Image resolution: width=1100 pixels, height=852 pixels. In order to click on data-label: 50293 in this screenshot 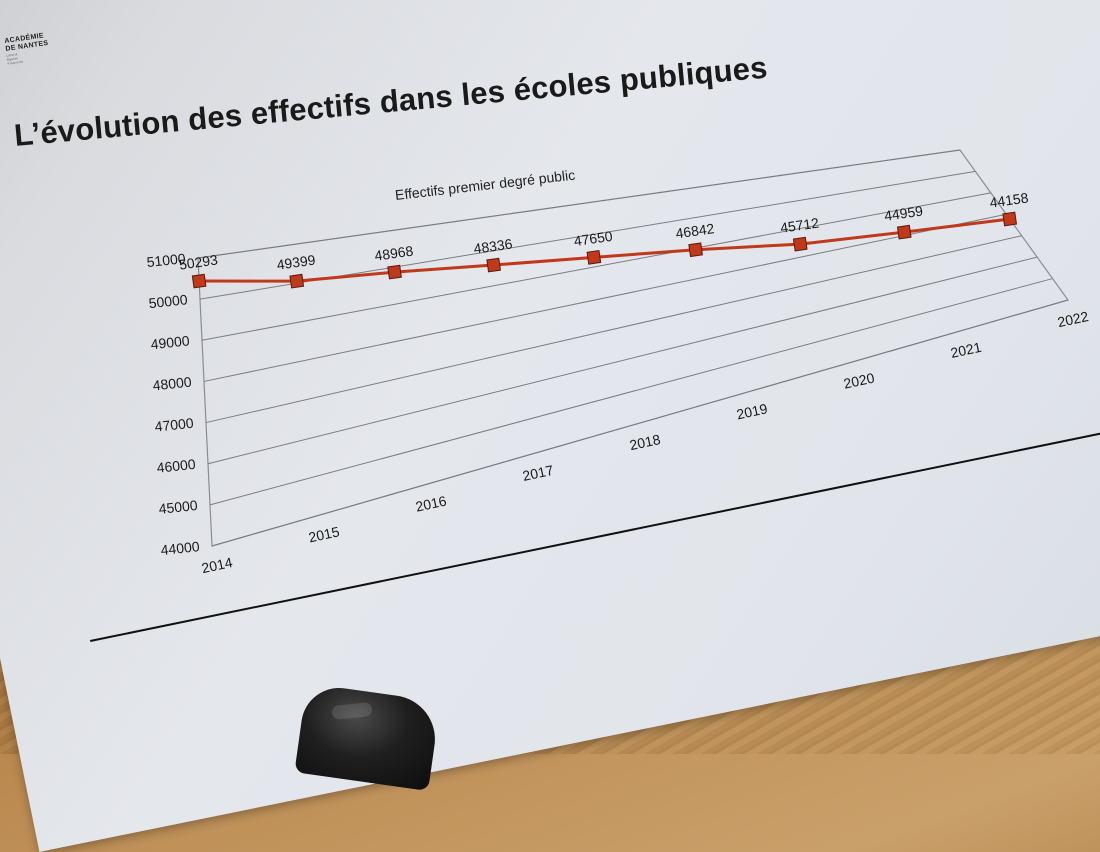, I will do `click(198, 261)`.